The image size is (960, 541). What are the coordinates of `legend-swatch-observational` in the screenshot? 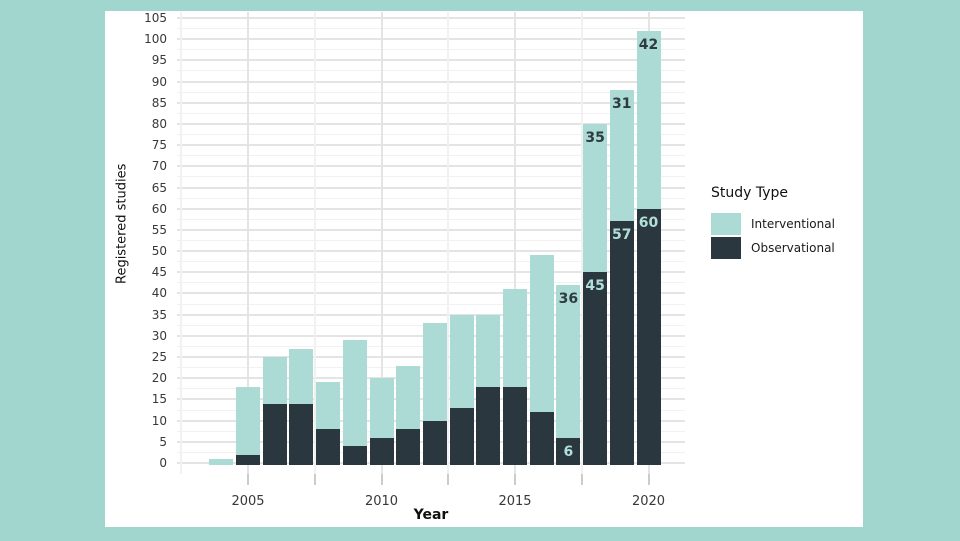 It's located at (726, 248).